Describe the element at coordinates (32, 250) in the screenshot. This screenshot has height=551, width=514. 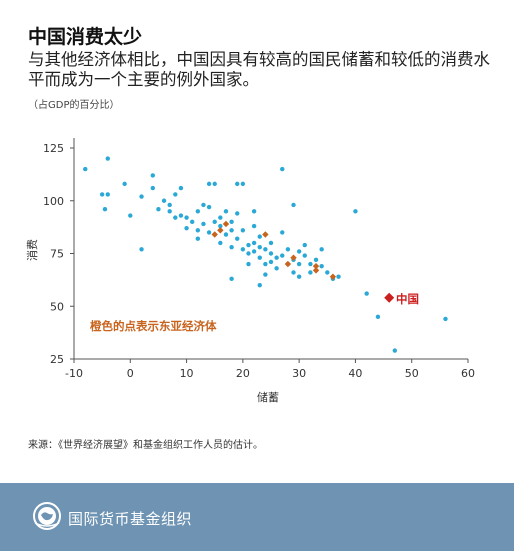
I see `y-axis-label: 消费` at that location.